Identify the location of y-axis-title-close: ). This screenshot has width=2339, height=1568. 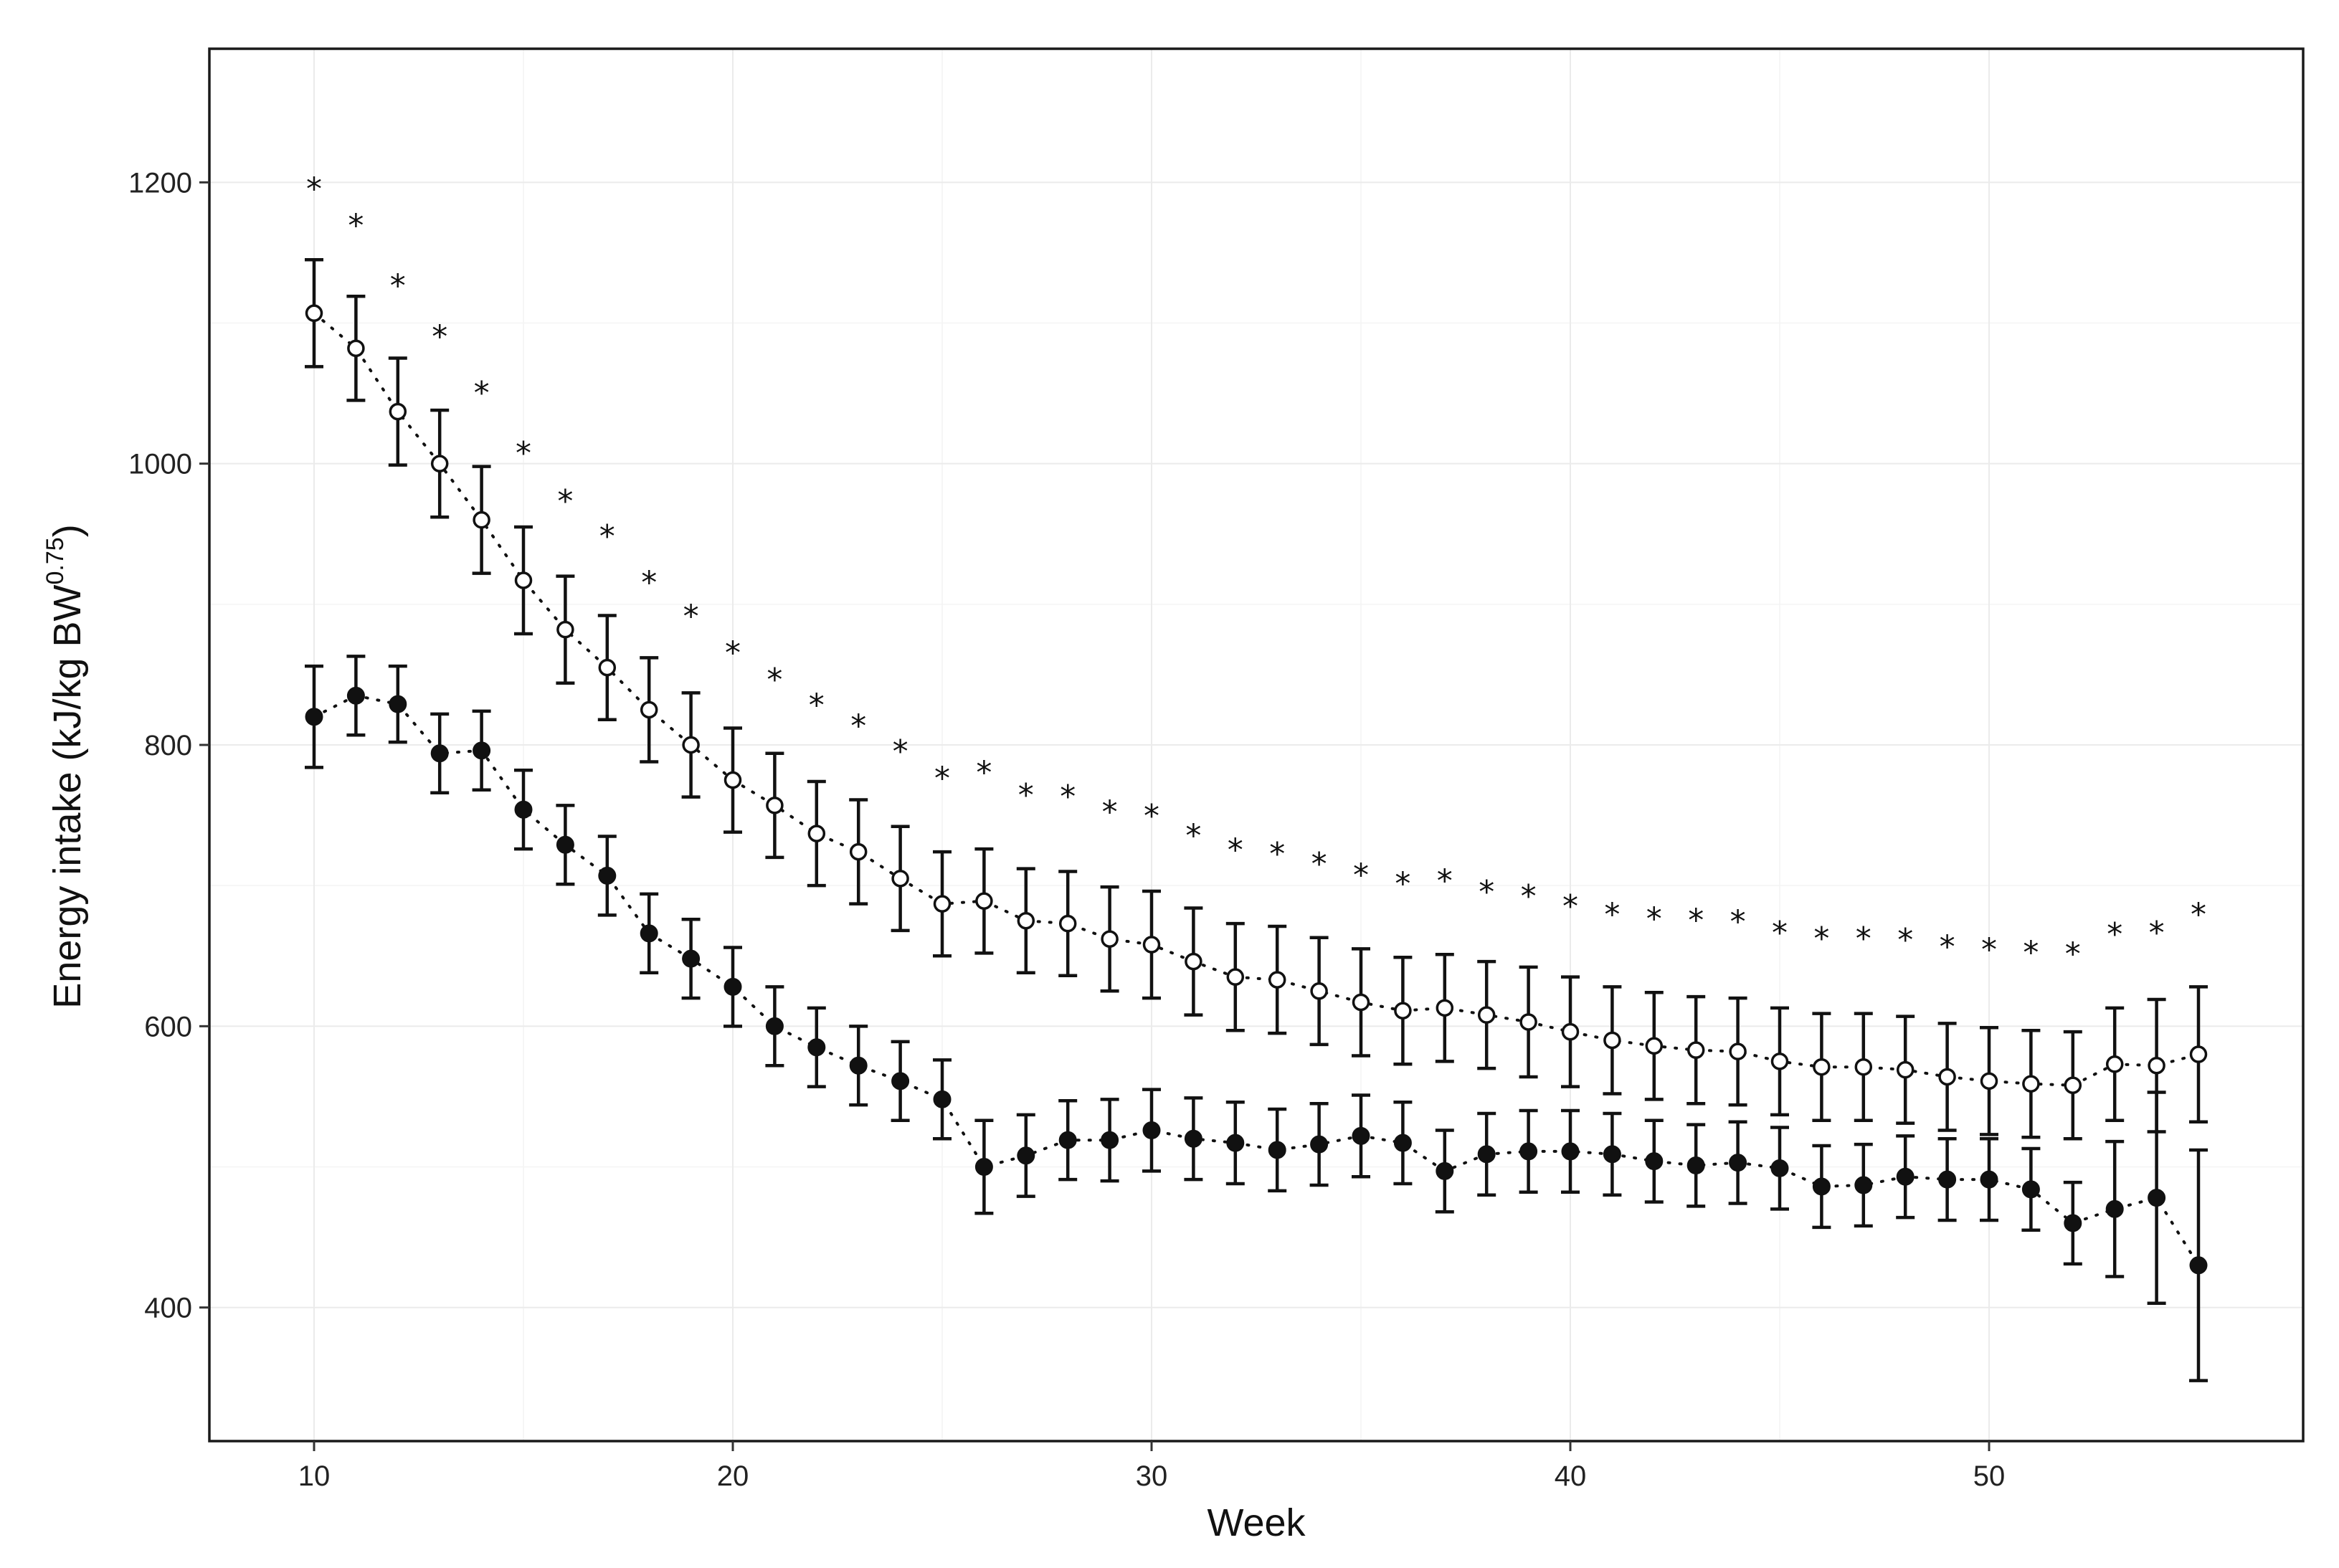
(68, 530).